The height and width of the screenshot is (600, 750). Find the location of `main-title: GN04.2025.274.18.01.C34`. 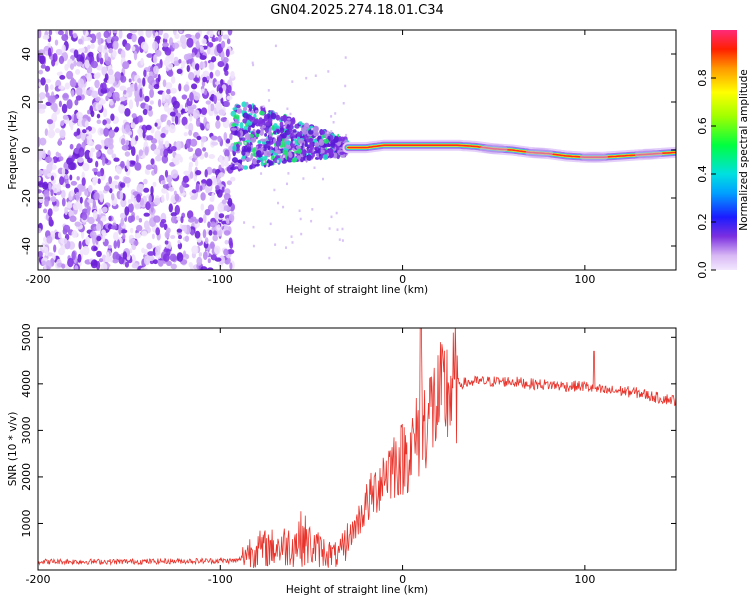

main-title: GN04.2025.274.18.01.C34 is located at coordinates (357, 10).